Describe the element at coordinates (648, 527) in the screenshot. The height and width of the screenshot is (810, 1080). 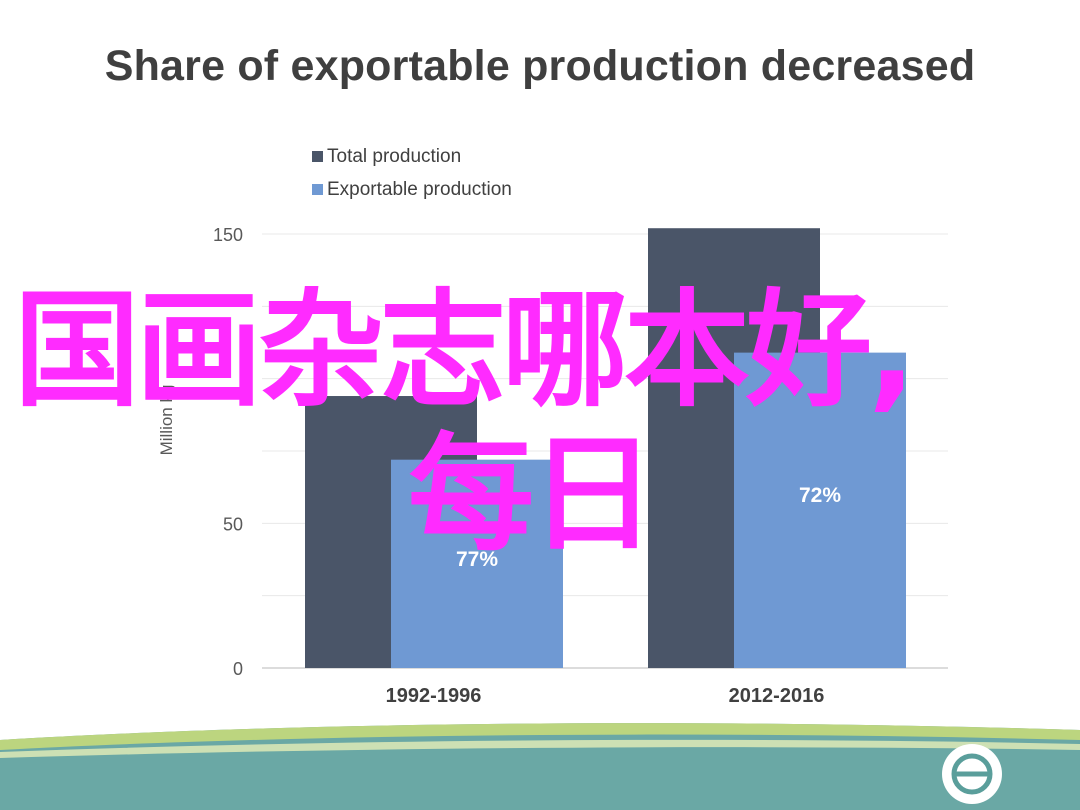
I see `data-labels: 77% 72%` at that location.